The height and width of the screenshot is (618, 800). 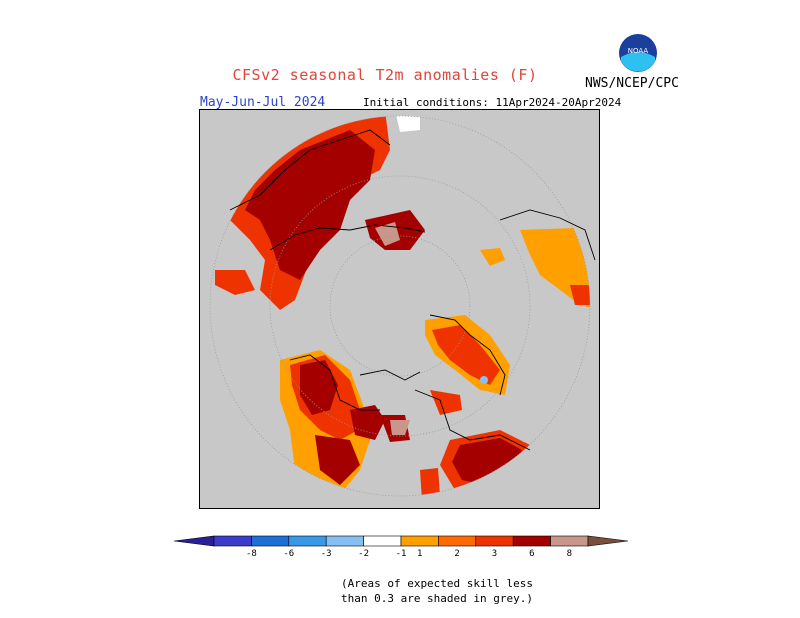 What do you see at coordinates (492, 102) in the screenshot?
I see `initial-conditions: Initial conditions: 11Apr2024-20Apr2024` at bounding box center [492, 102].